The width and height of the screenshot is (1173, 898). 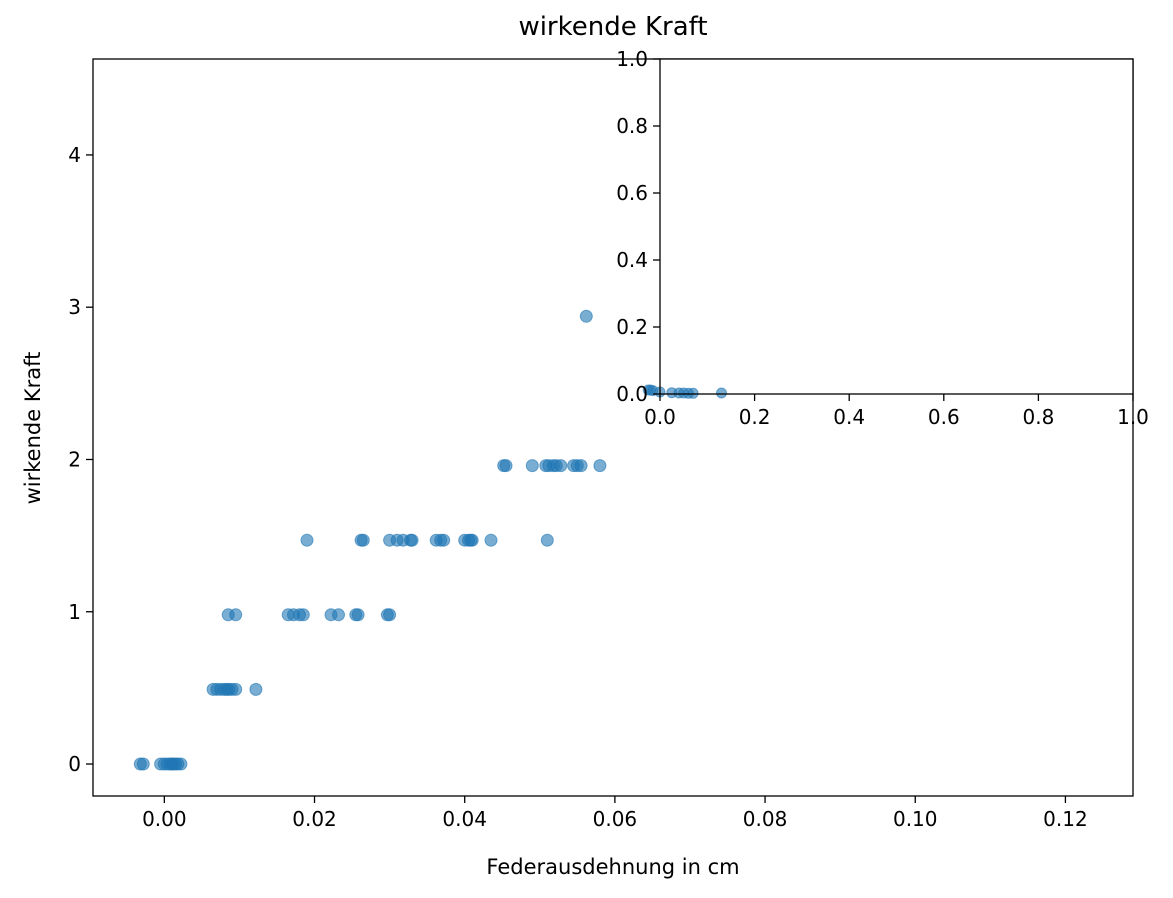 I want to click on inset-x-tick-label: 1.0, so click(x=1133, y=417).